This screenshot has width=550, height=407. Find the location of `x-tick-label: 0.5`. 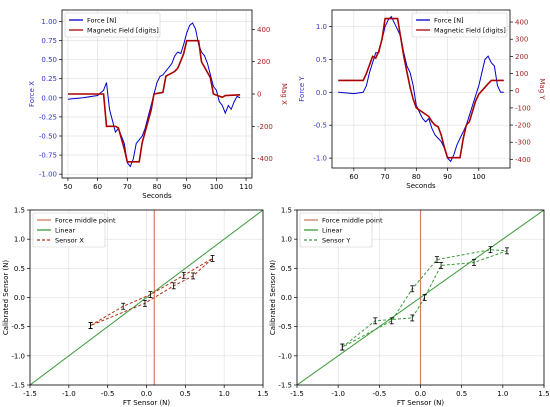

x-tick-label: 0.5 is located at coordinates (461, 394).